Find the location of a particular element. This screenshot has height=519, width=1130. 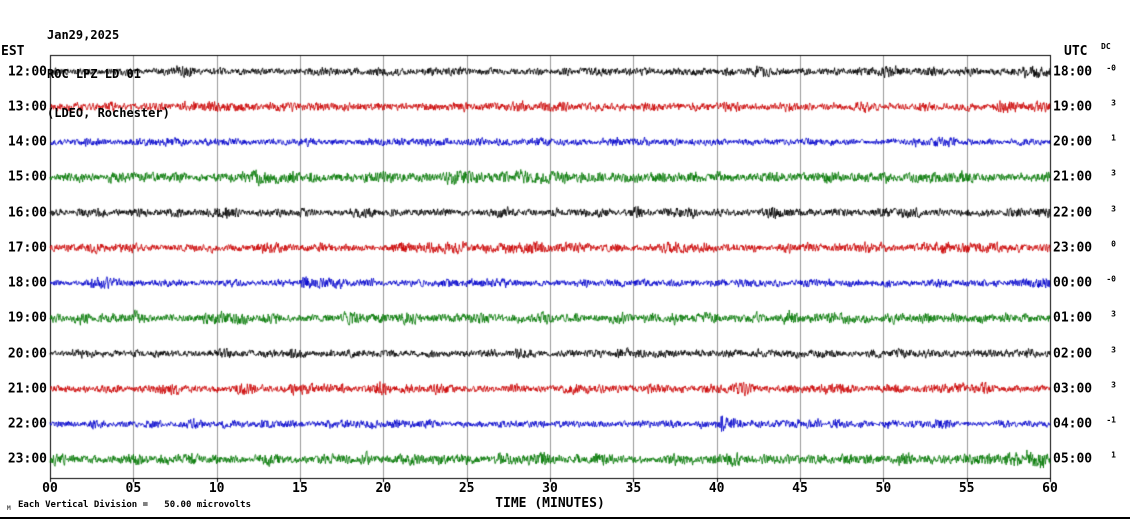

footer-mark: M is located at coordinates (9, 508).